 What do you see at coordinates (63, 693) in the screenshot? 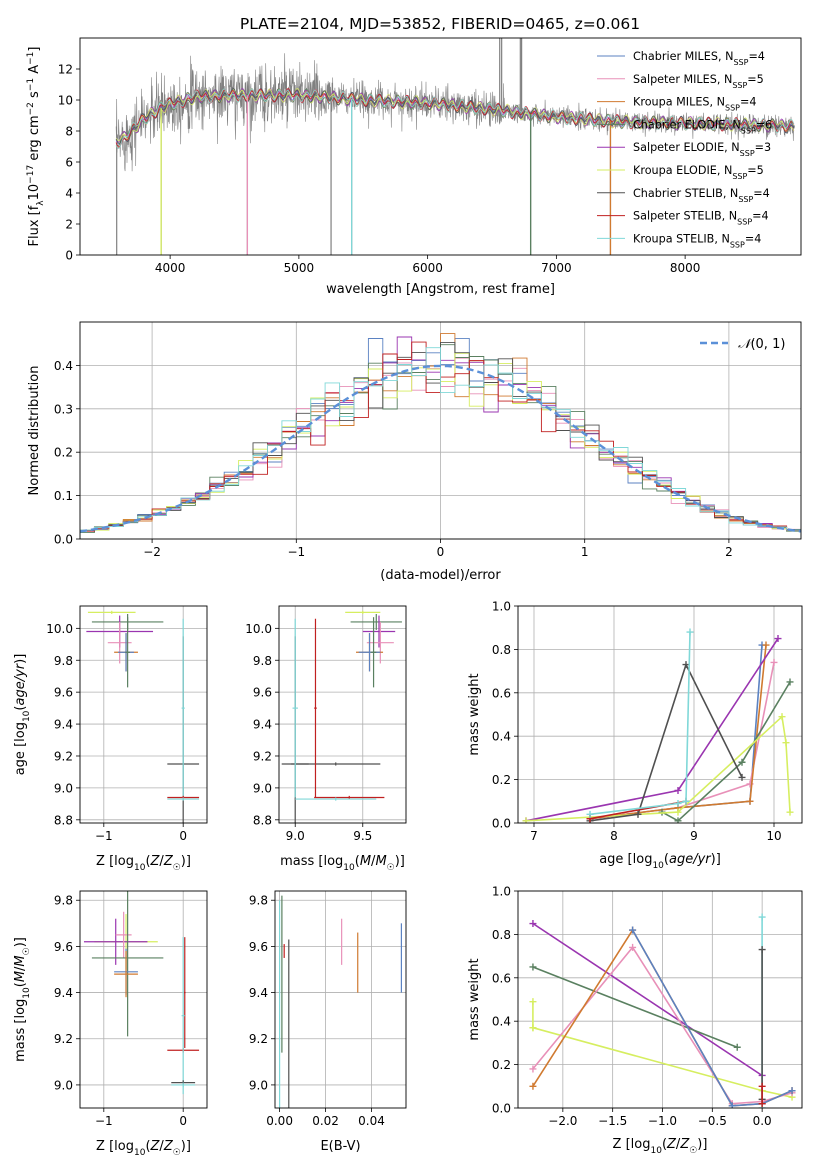
I see `y-tick-label: 9.6` at bounding box center [63, 693].